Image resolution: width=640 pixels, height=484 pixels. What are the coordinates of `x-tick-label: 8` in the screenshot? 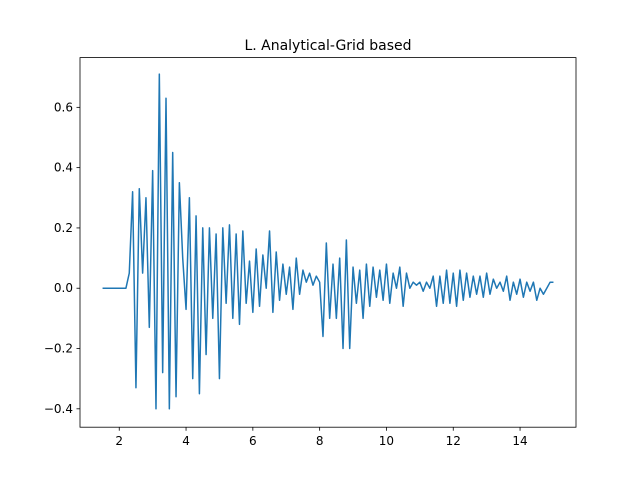 It's located at (320, 441).